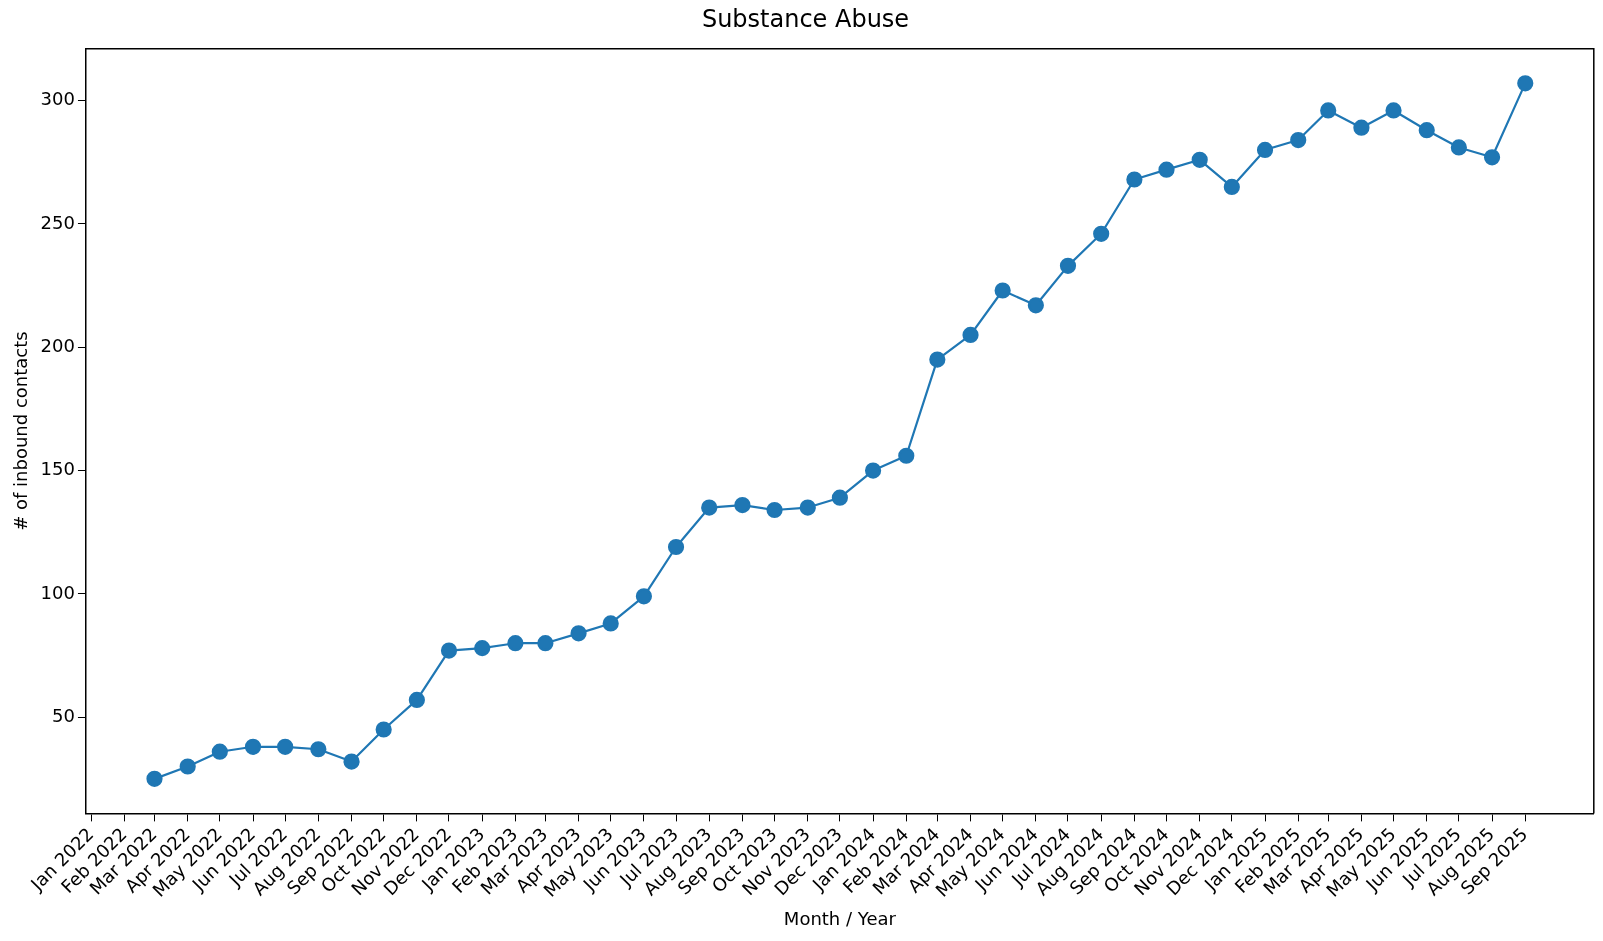 Image resolution: width=1603 pixels, height=941 pixels. What do you see at coordinates (840, 918) in the screenshot?
I see `x-axis-title: Month / Year` at bounding box center [840, 918].